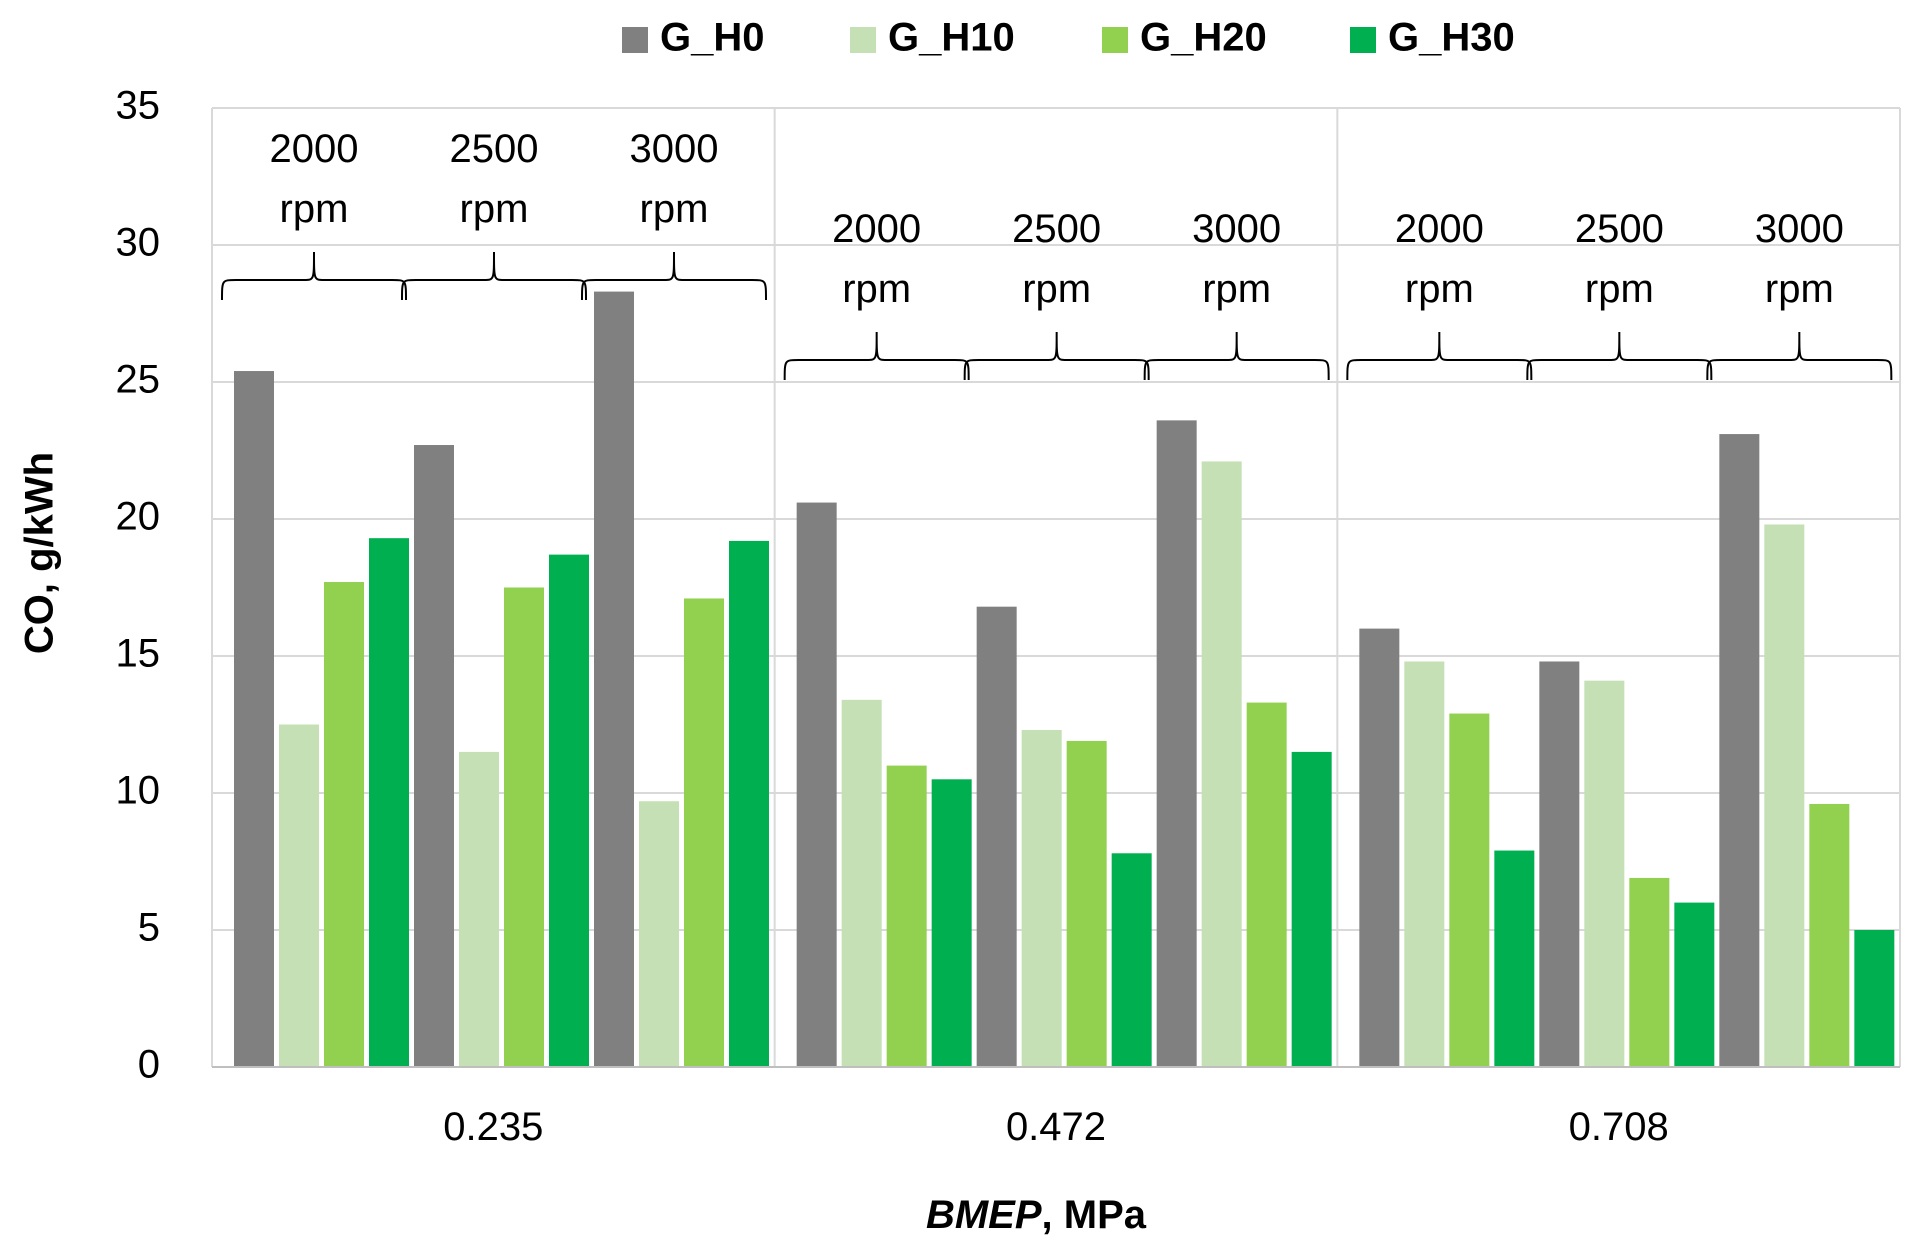 This screenshot has height=1239, width=1924. What do you see at coordinates (1424, 864) in the screenshot?
I see `bar-G_H10-0.708-2000` at bounding box center [1424, 864].